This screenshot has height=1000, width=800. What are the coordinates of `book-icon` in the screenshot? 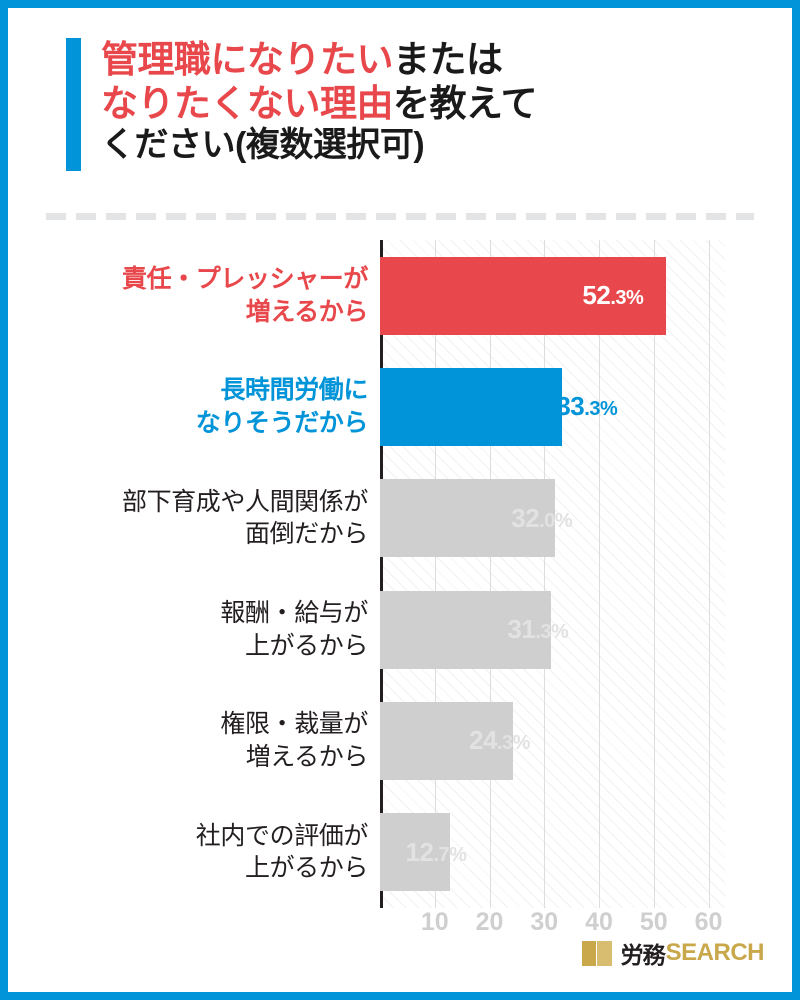 It's located at (596, 953).